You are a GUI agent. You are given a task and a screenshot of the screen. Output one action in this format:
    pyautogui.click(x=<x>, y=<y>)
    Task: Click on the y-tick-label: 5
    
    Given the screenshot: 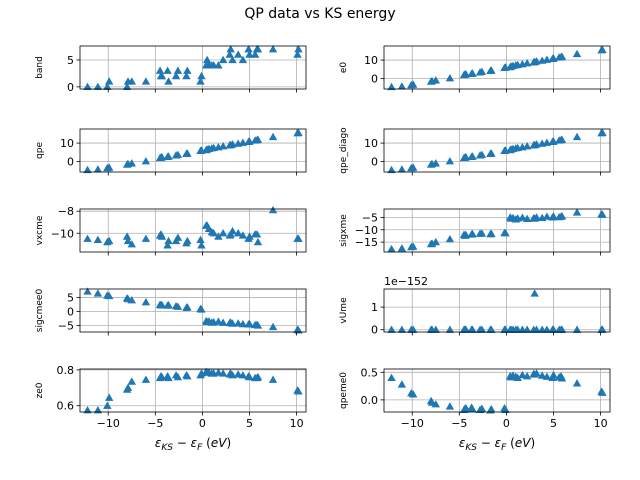 What is the action you would take?
    pyautogui.click(x=70, y=60)
    